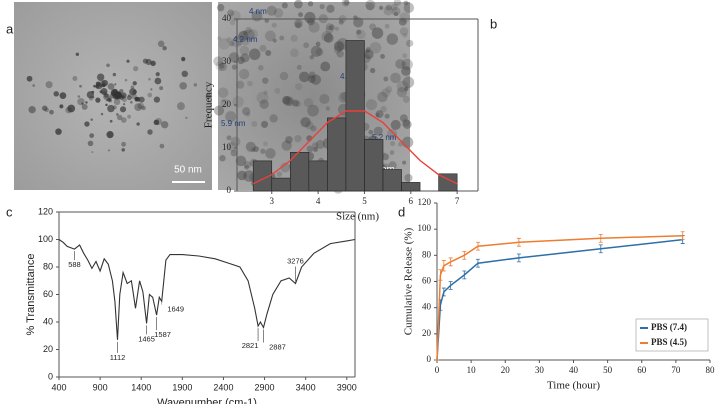 This screenshot has height=404, width=723. Describe the element at coordinates (306, 387) in the screenshot. I see `x-tick-label: 3400` at that location.